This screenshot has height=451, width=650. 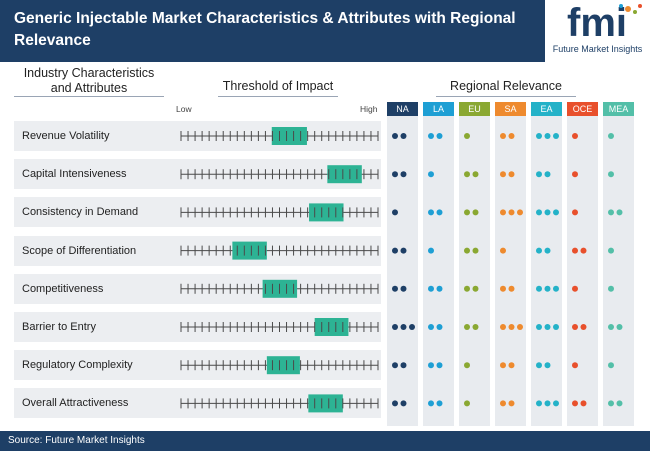 What do you see at coordinates (503, 250) in the screenshot?
I see `relevance-dot-sa-scope-of-differentiation` at bounding box center [503, 250].